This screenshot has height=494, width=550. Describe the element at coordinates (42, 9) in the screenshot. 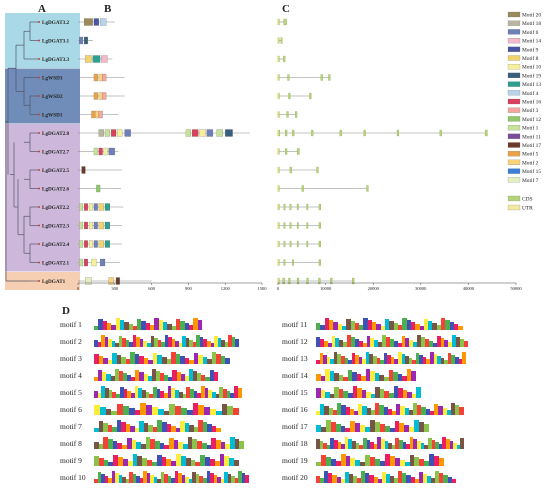

I see `panel-label-a: A` at that location.